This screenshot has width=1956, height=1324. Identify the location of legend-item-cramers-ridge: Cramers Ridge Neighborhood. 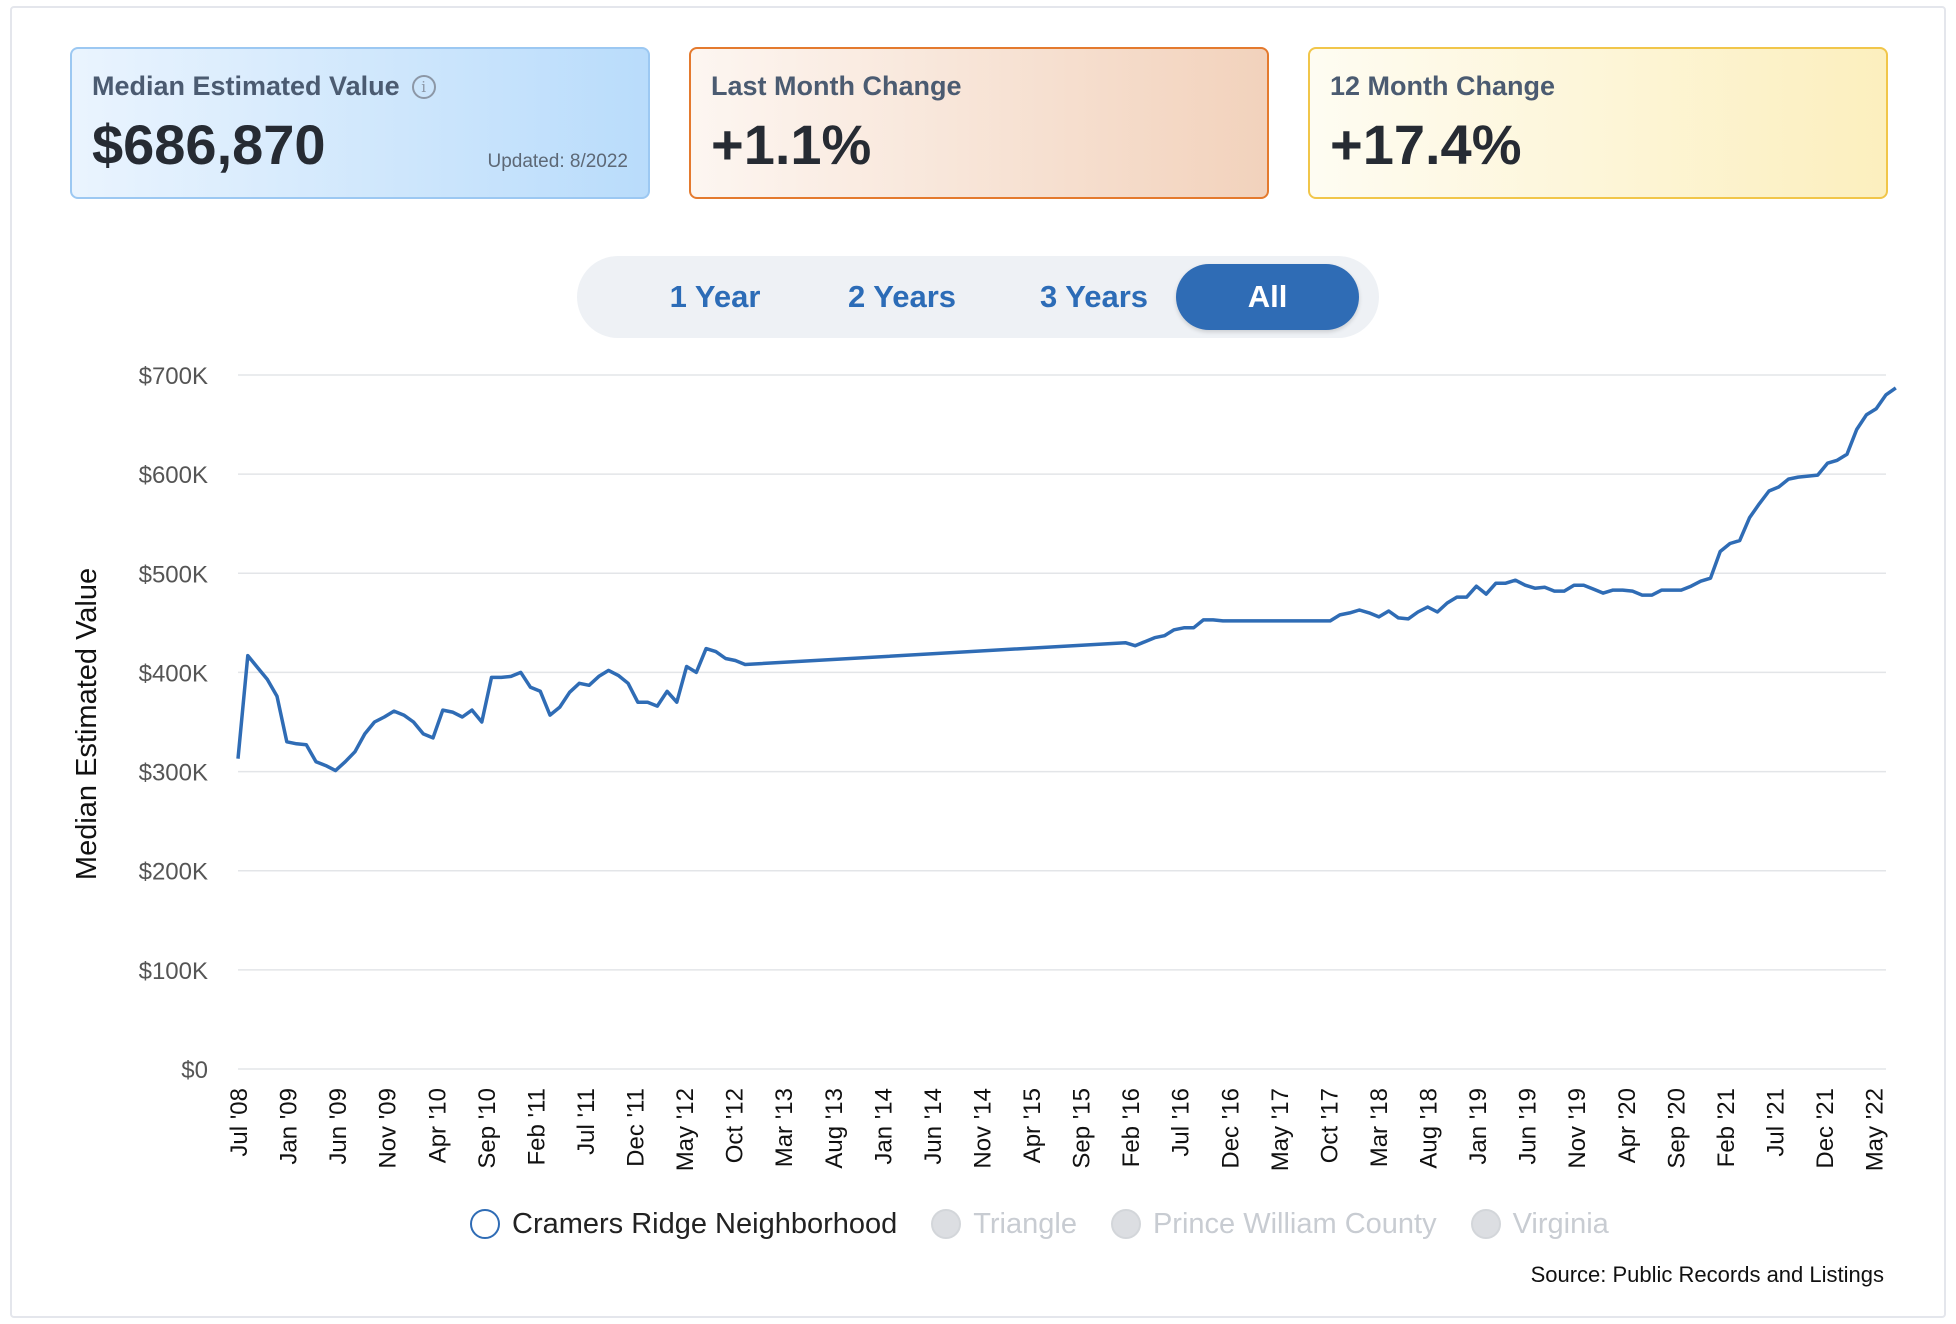
(683, 1224).